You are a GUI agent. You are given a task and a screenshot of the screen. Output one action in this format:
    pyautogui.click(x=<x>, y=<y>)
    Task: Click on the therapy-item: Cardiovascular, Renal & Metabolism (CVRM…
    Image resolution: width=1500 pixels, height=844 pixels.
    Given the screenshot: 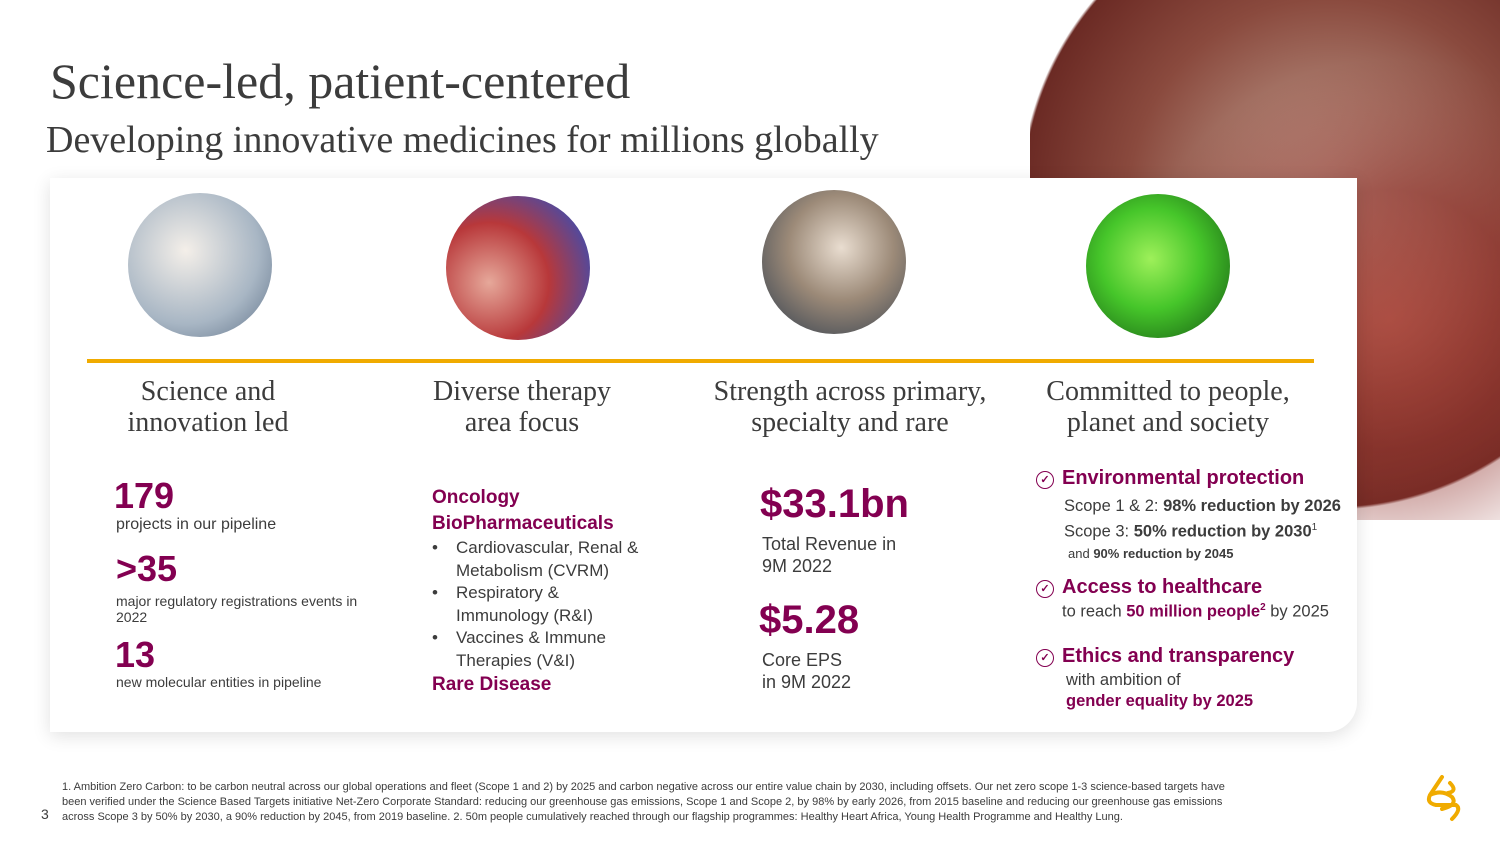 What is the action you would take?
    pyautogui.click(x=542, y=559)
    